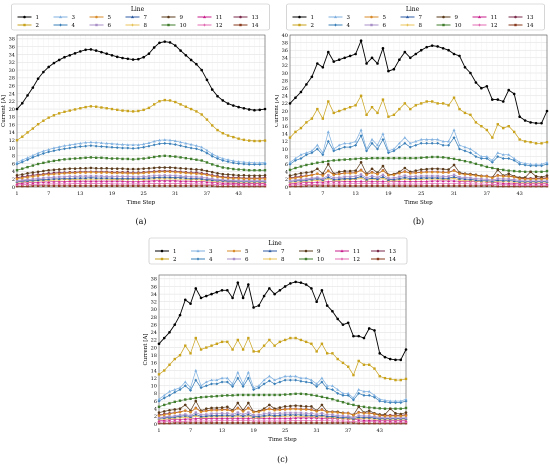 The image size is (550, 470). I want to click on x-tick-label-b: 7, so click(322, 194).